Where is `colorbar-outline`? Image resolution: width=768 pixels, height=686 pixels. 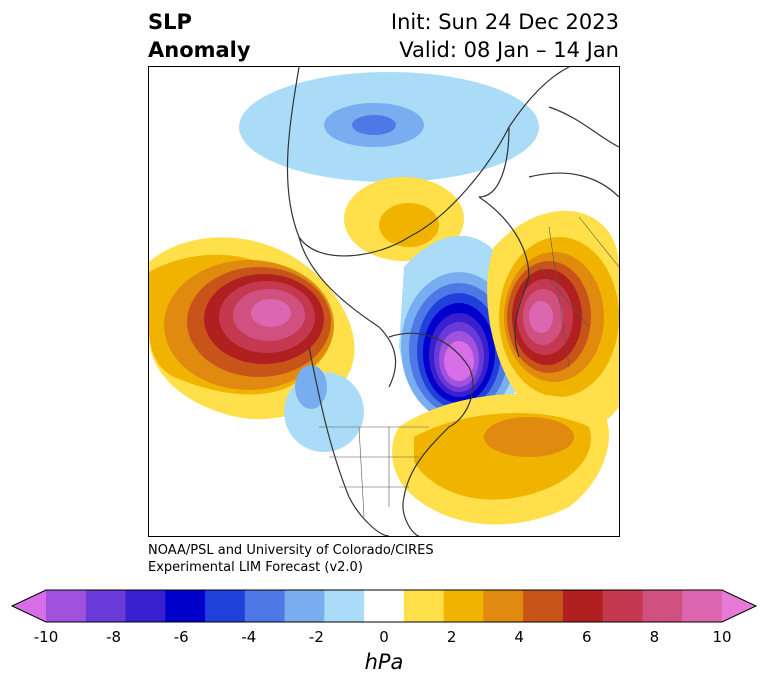
colorbar-outline is located at coordinates (384, 606).